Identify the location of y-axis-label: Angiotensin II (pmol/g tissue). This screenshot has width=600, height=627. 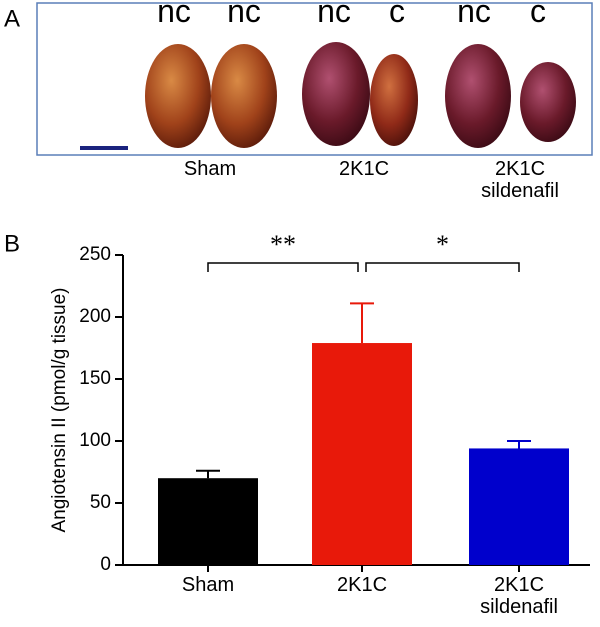
(59, 409).